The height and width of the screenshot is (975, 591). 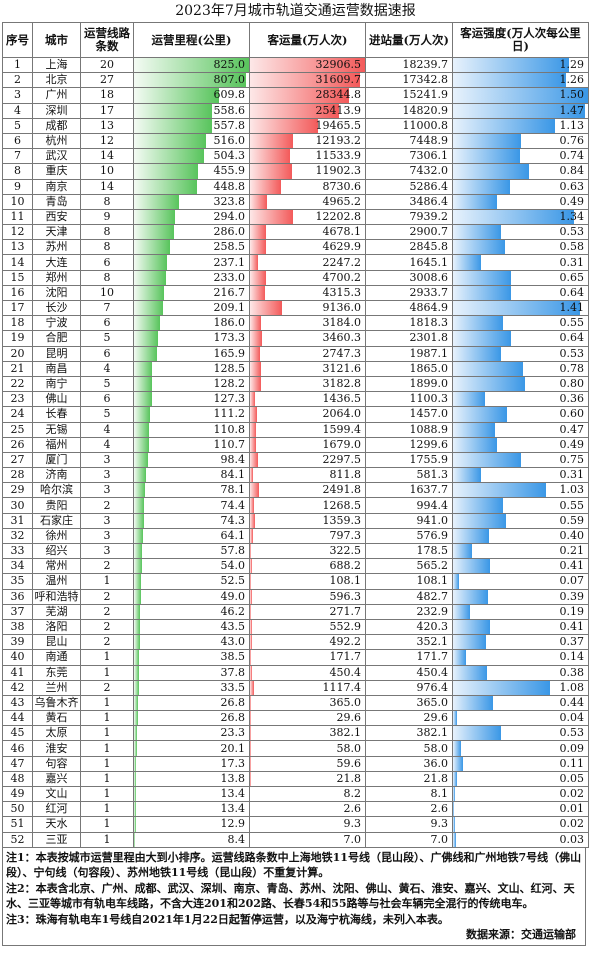 I want to click on cell-entries: 11000.8, so click(x=409, y=125).